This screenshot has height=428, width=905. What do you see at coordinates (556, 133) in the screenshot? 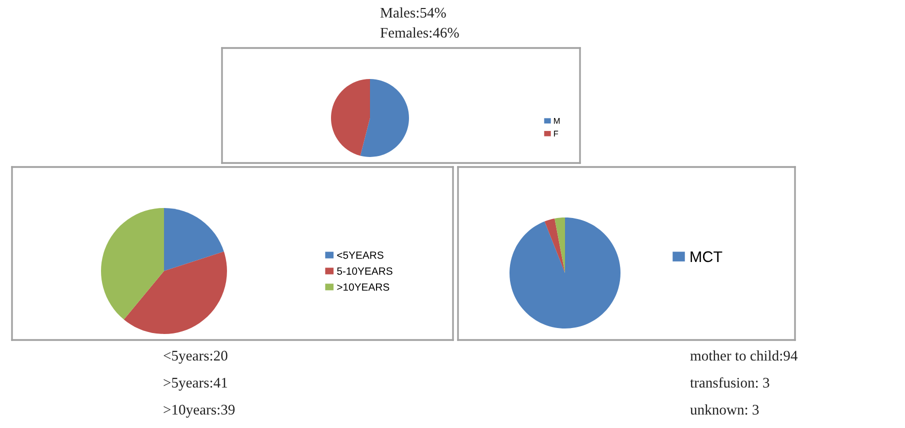
I see `legend-label: F` at bounding box center [556, 133].